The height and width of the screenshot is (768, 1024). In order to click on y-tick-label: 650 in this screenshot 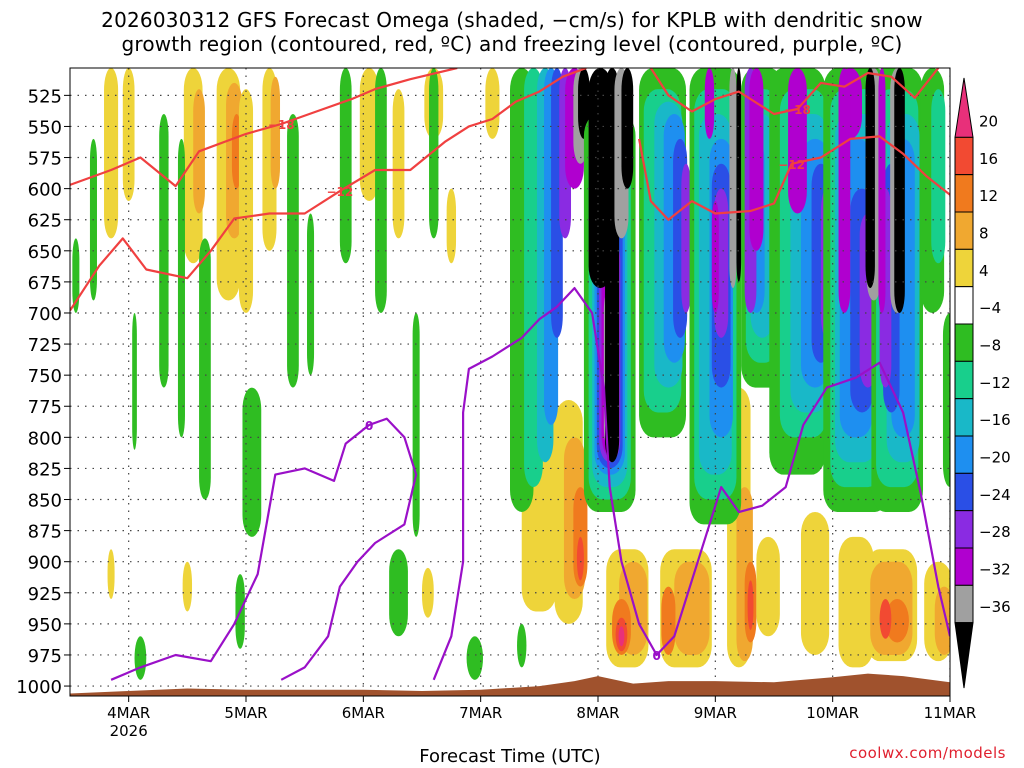, I will do `click(45, 252)`.